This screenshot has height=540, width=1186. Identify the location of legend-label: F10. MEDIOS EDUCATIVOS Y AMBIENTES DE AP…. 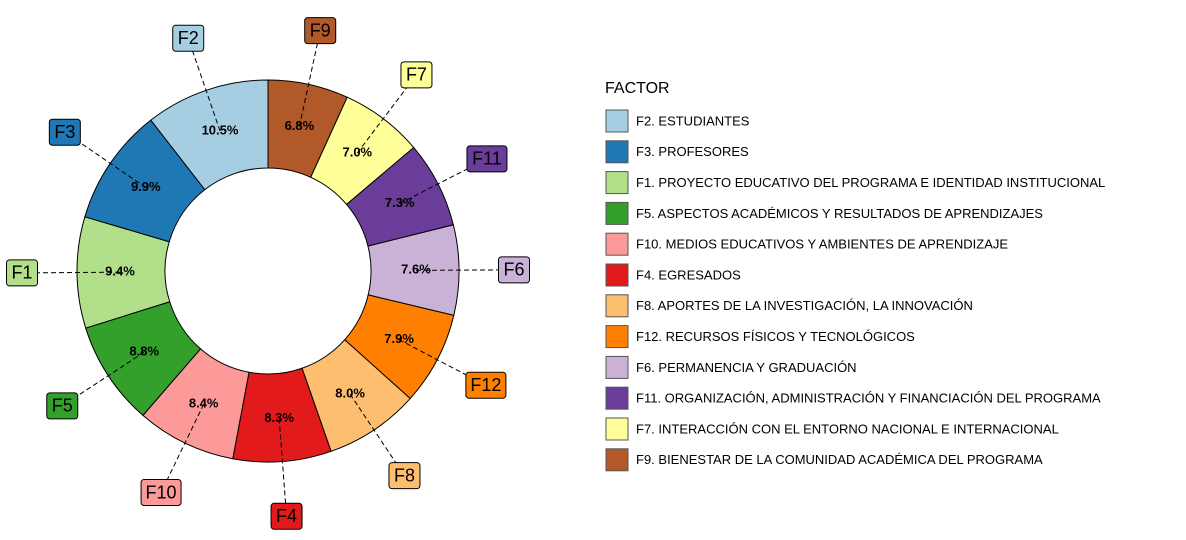
(822, 244).